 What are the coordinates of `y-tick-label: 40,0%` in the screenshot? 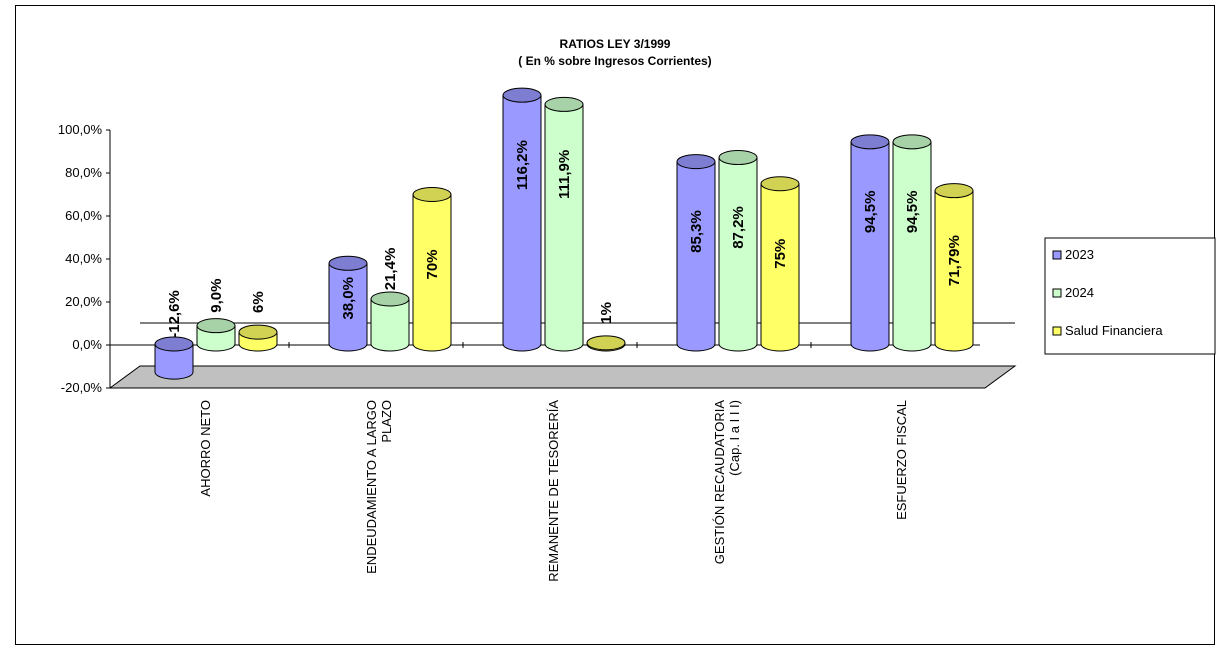 It's located at (83, 258).